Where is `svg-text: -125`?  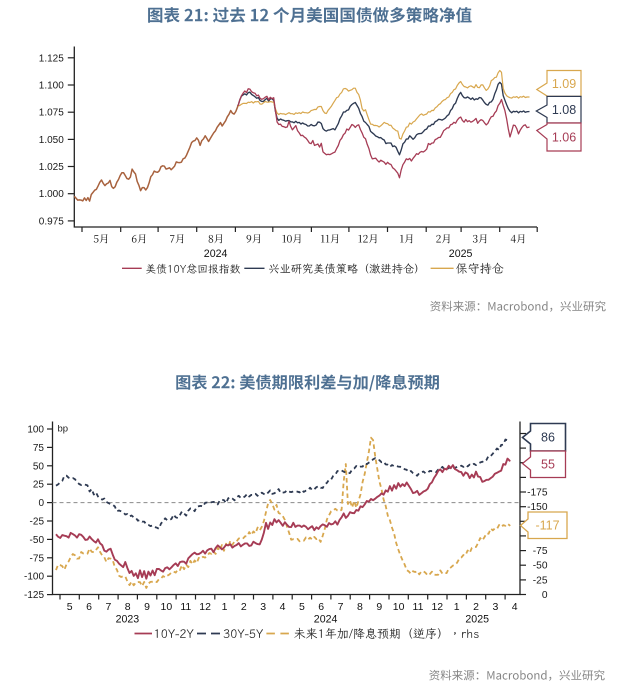 svg-text: -125 is located at coordinates (34, 595).